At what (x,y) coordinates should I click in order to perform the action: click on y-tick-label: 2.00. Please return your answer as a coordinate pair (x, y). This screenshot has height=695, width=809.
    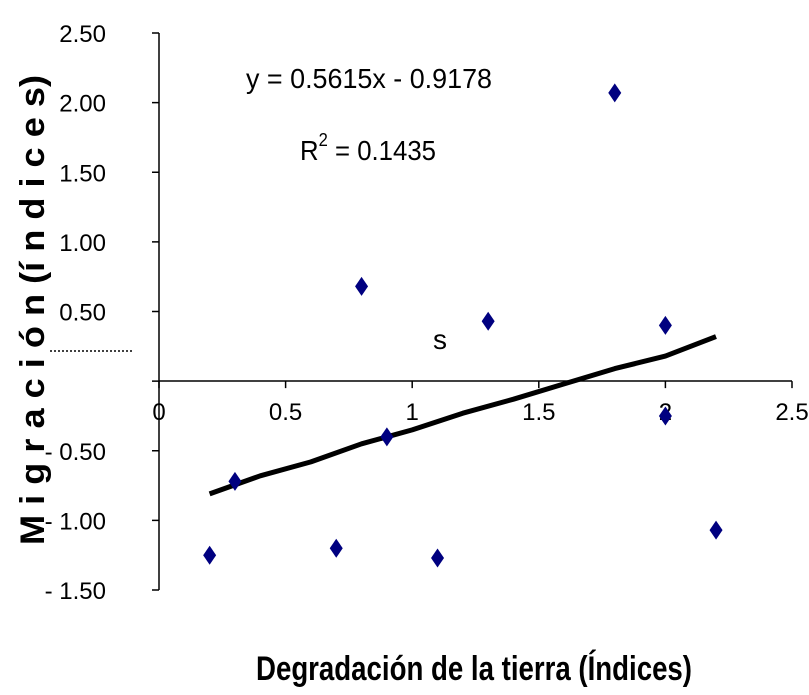
    Looking at the image, I should click on (82, 104).